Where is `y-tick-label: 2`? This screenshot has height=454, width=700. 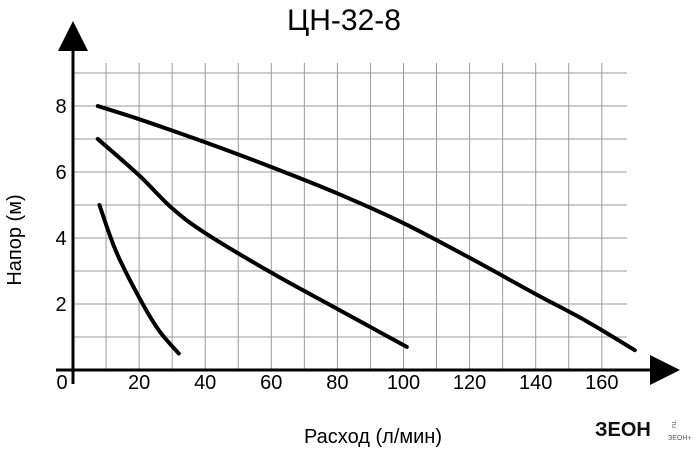 y-tick-label: 2 is located at coordinates (60, 305).